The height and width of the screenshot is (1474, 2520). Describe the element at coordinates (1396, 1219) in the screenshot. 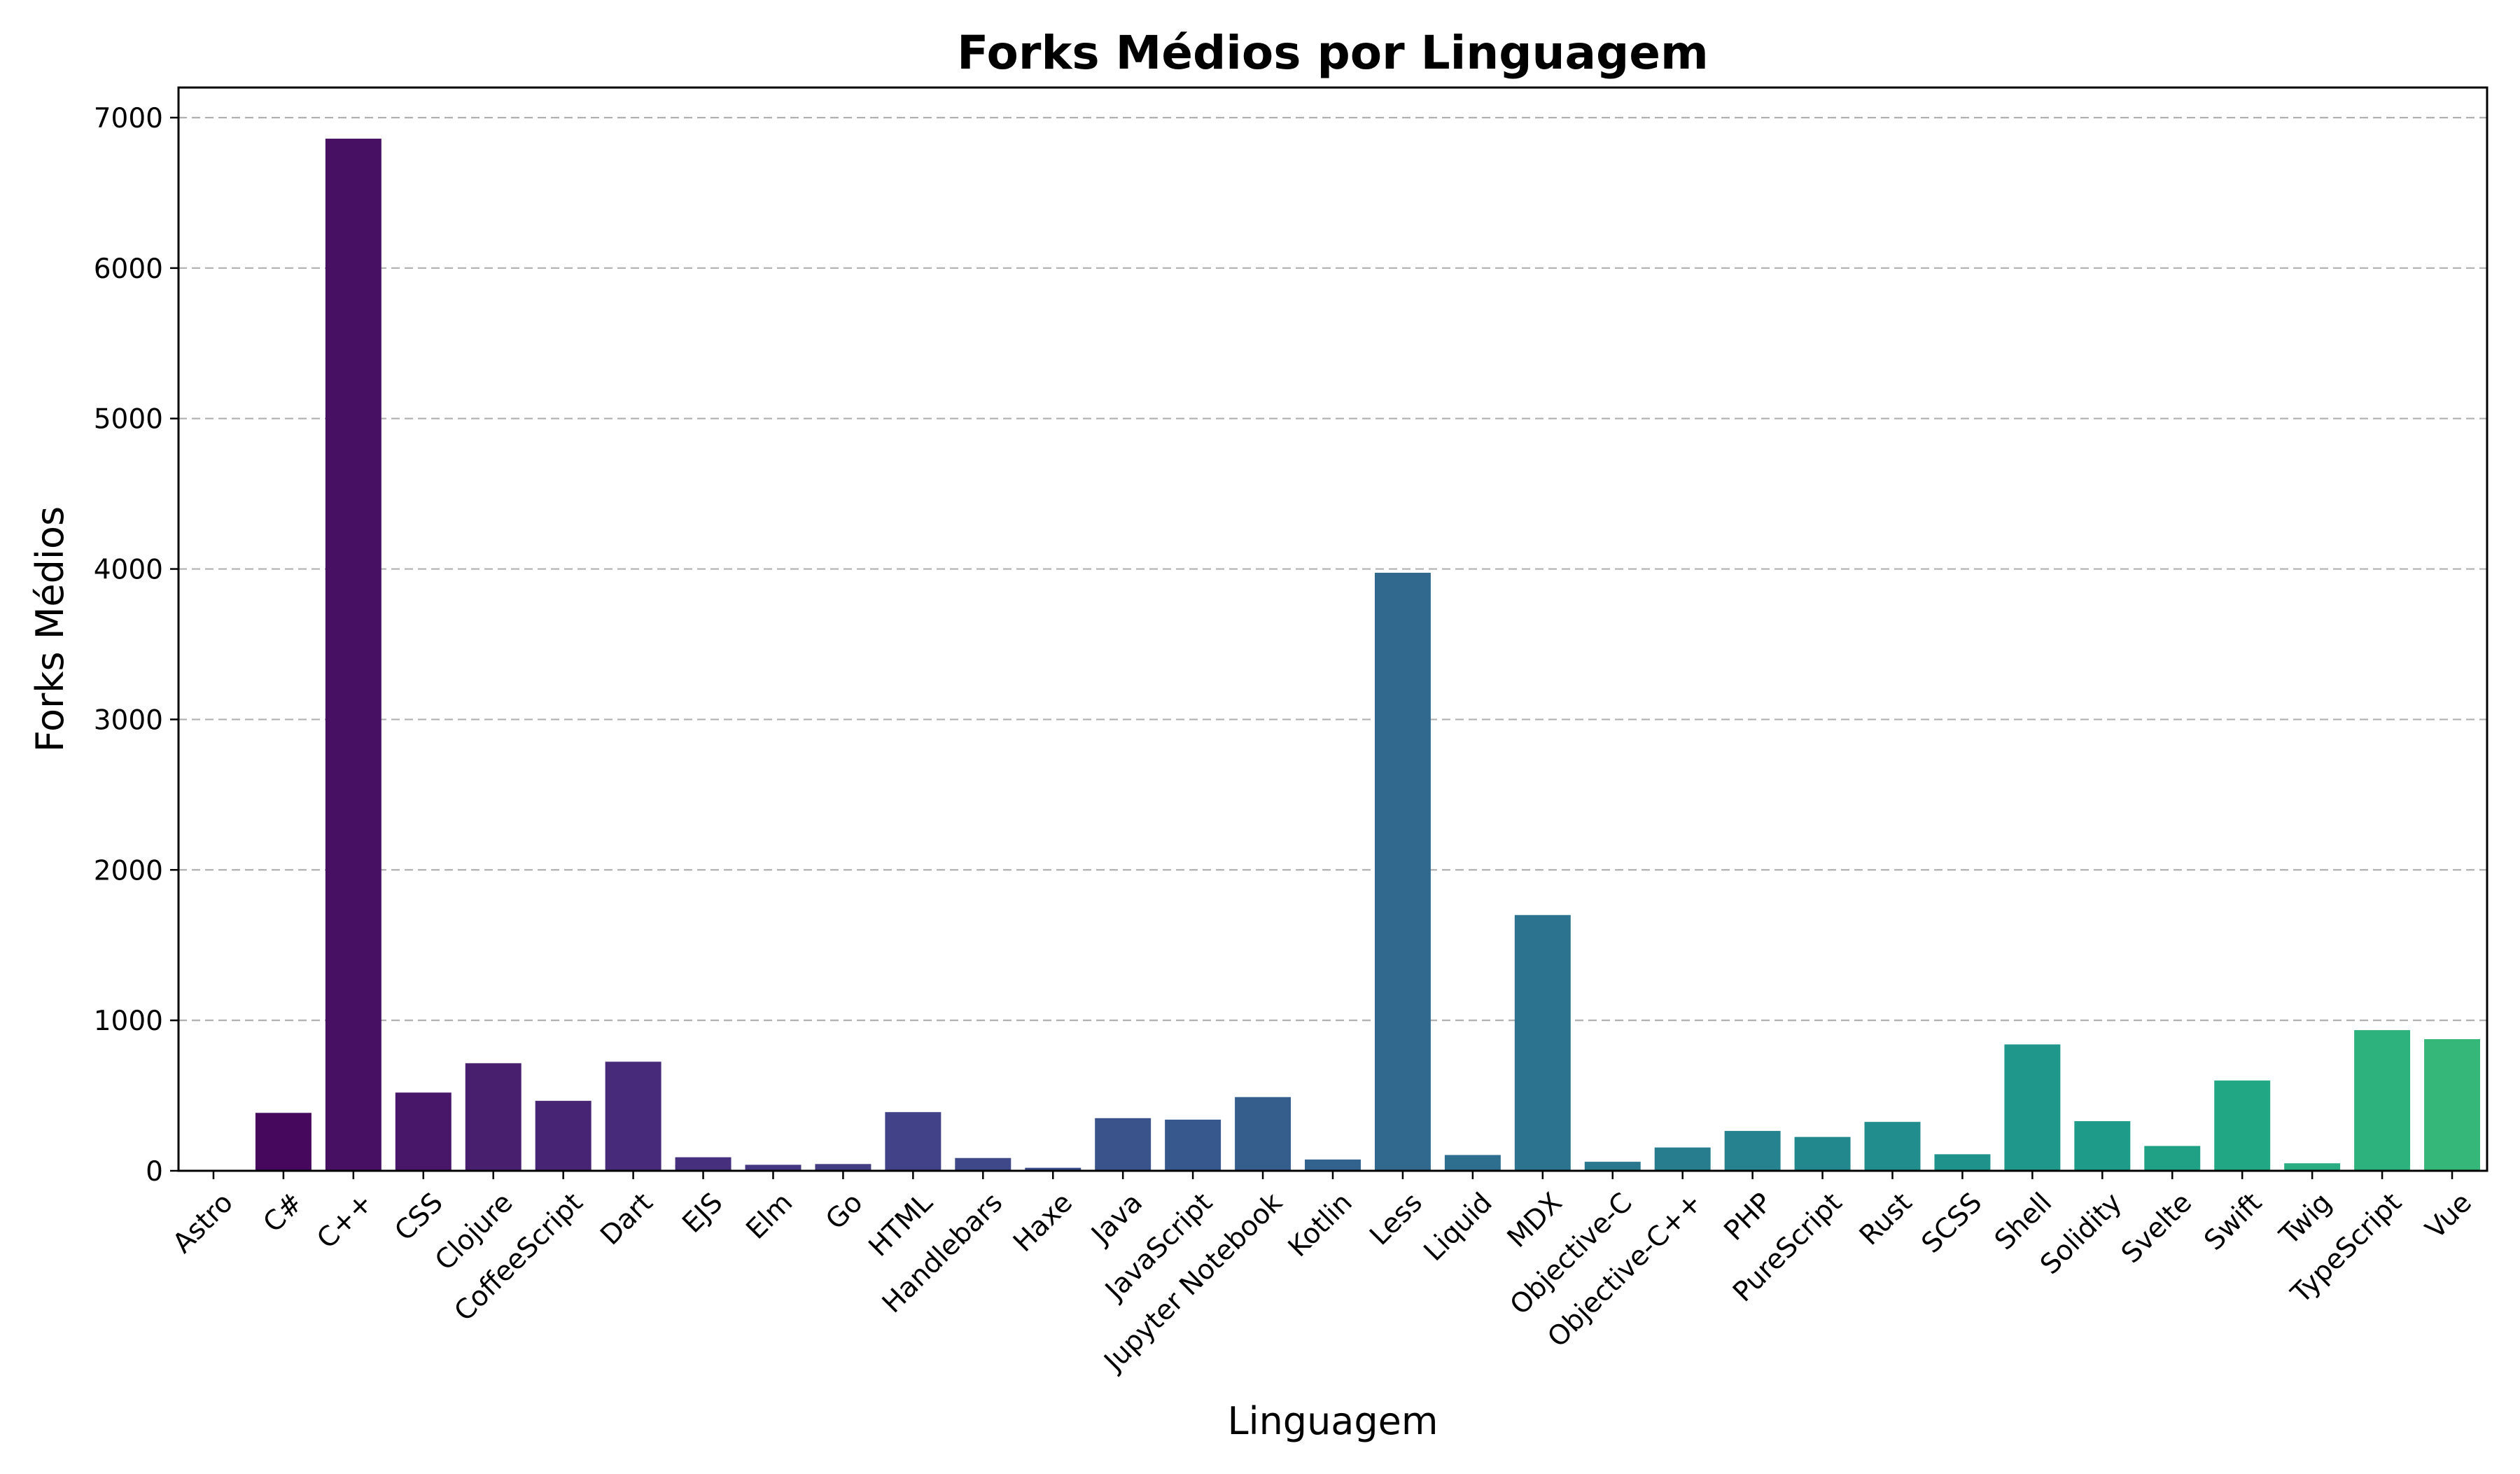

I see `x-tick-label: Less` at that location.